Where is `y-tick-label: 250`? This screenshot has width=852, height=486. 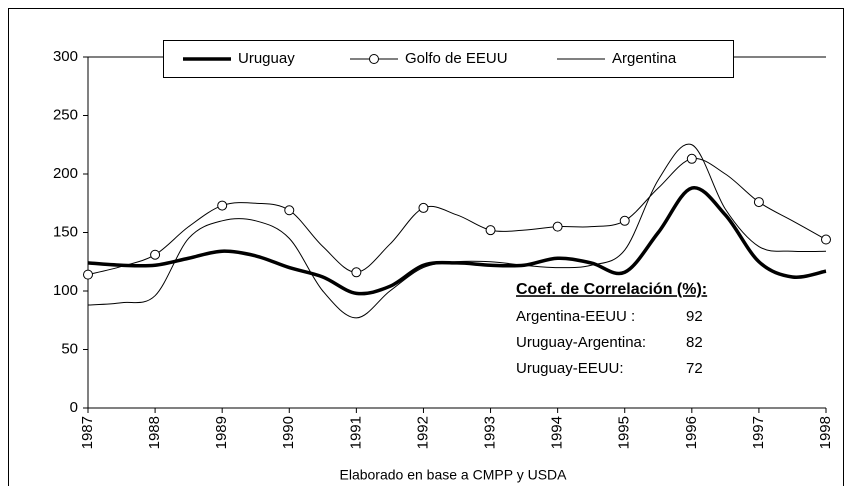
y-tick-label: 250 is located at coordinates (65, 114).